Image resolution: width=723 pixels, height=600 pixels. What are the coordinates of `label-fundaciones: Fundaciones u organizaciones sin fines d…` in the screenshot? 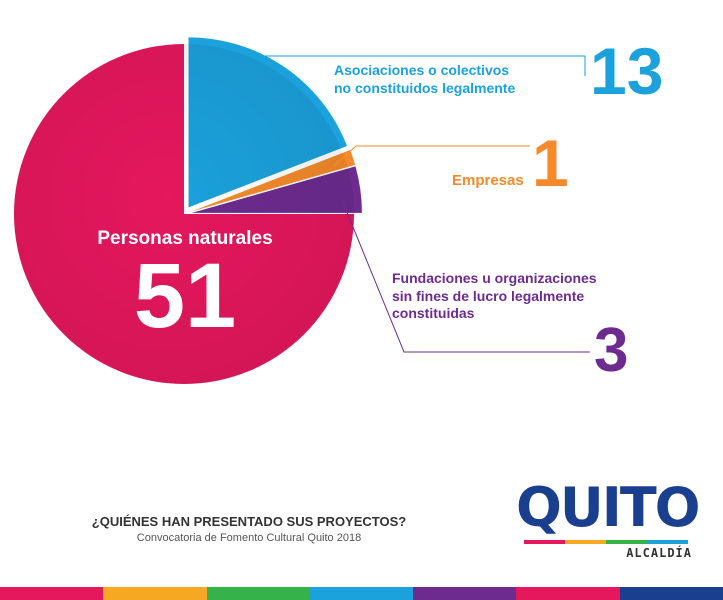 It's located at (542, 296).